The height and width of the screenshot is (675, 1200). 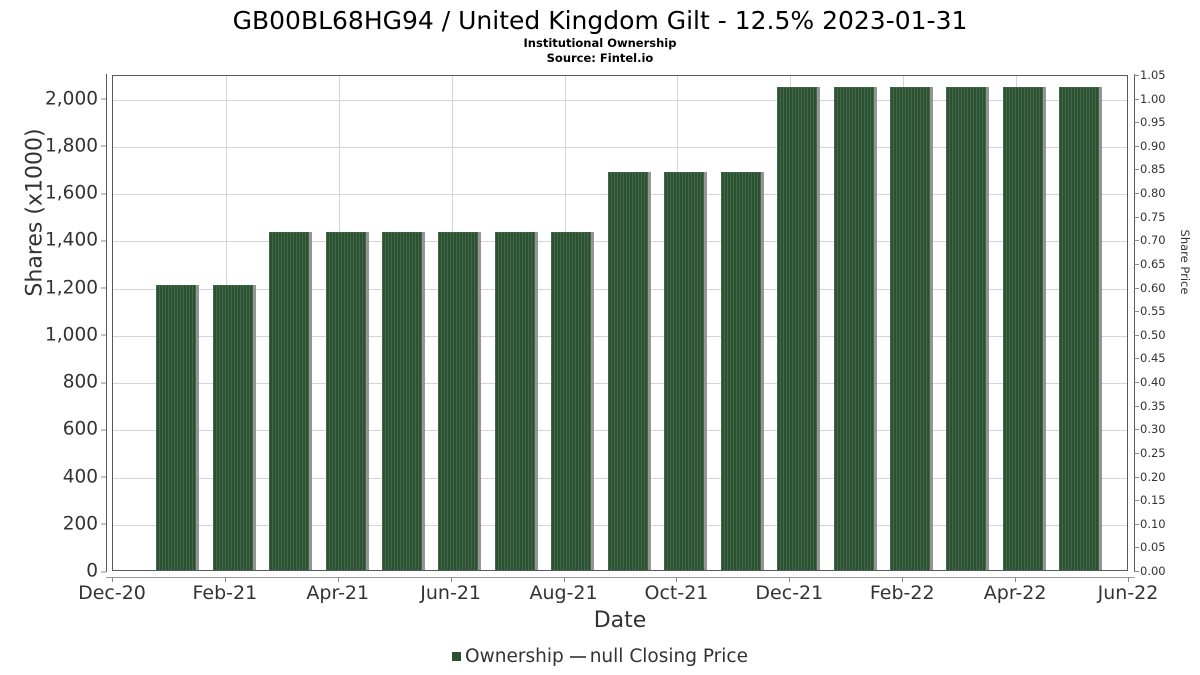 What do you see at coordinates (1150, 311) in the screenshot?
I see `y-axis-right-tick-label: 0.55` at bounding box center [1150, 311].